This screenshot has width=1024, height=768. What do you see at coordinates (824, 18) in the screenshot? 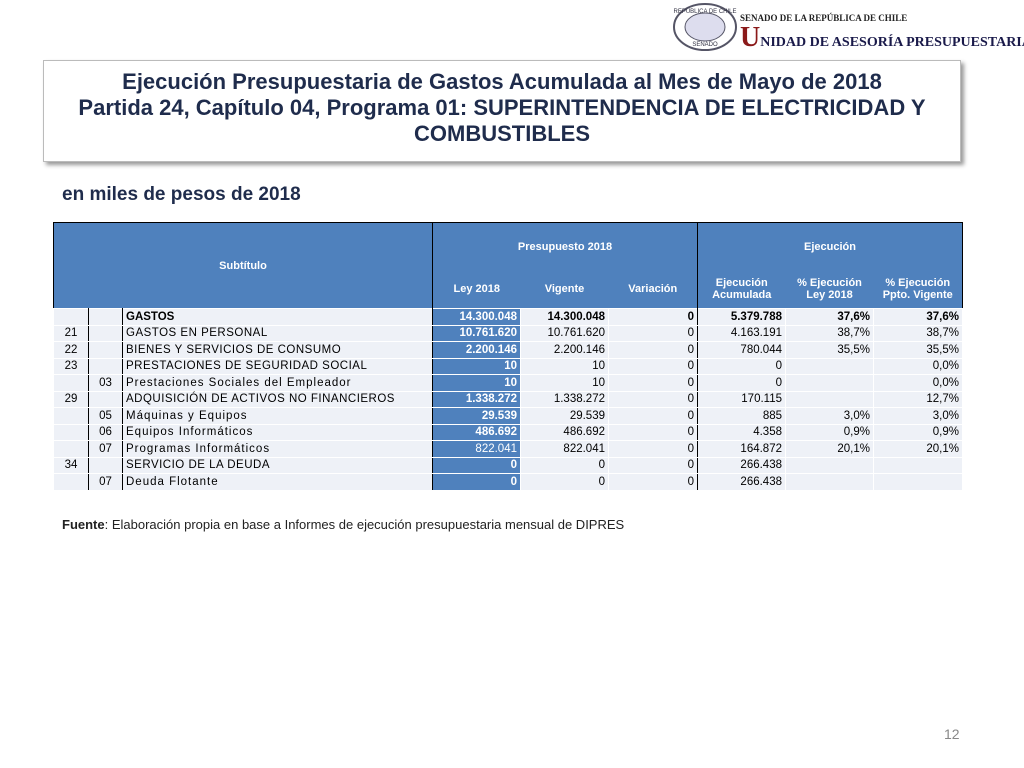
I see `logo-line: SENADO DE LA REPÚBLICA DE CHILE` at bounding box center [824, 18].